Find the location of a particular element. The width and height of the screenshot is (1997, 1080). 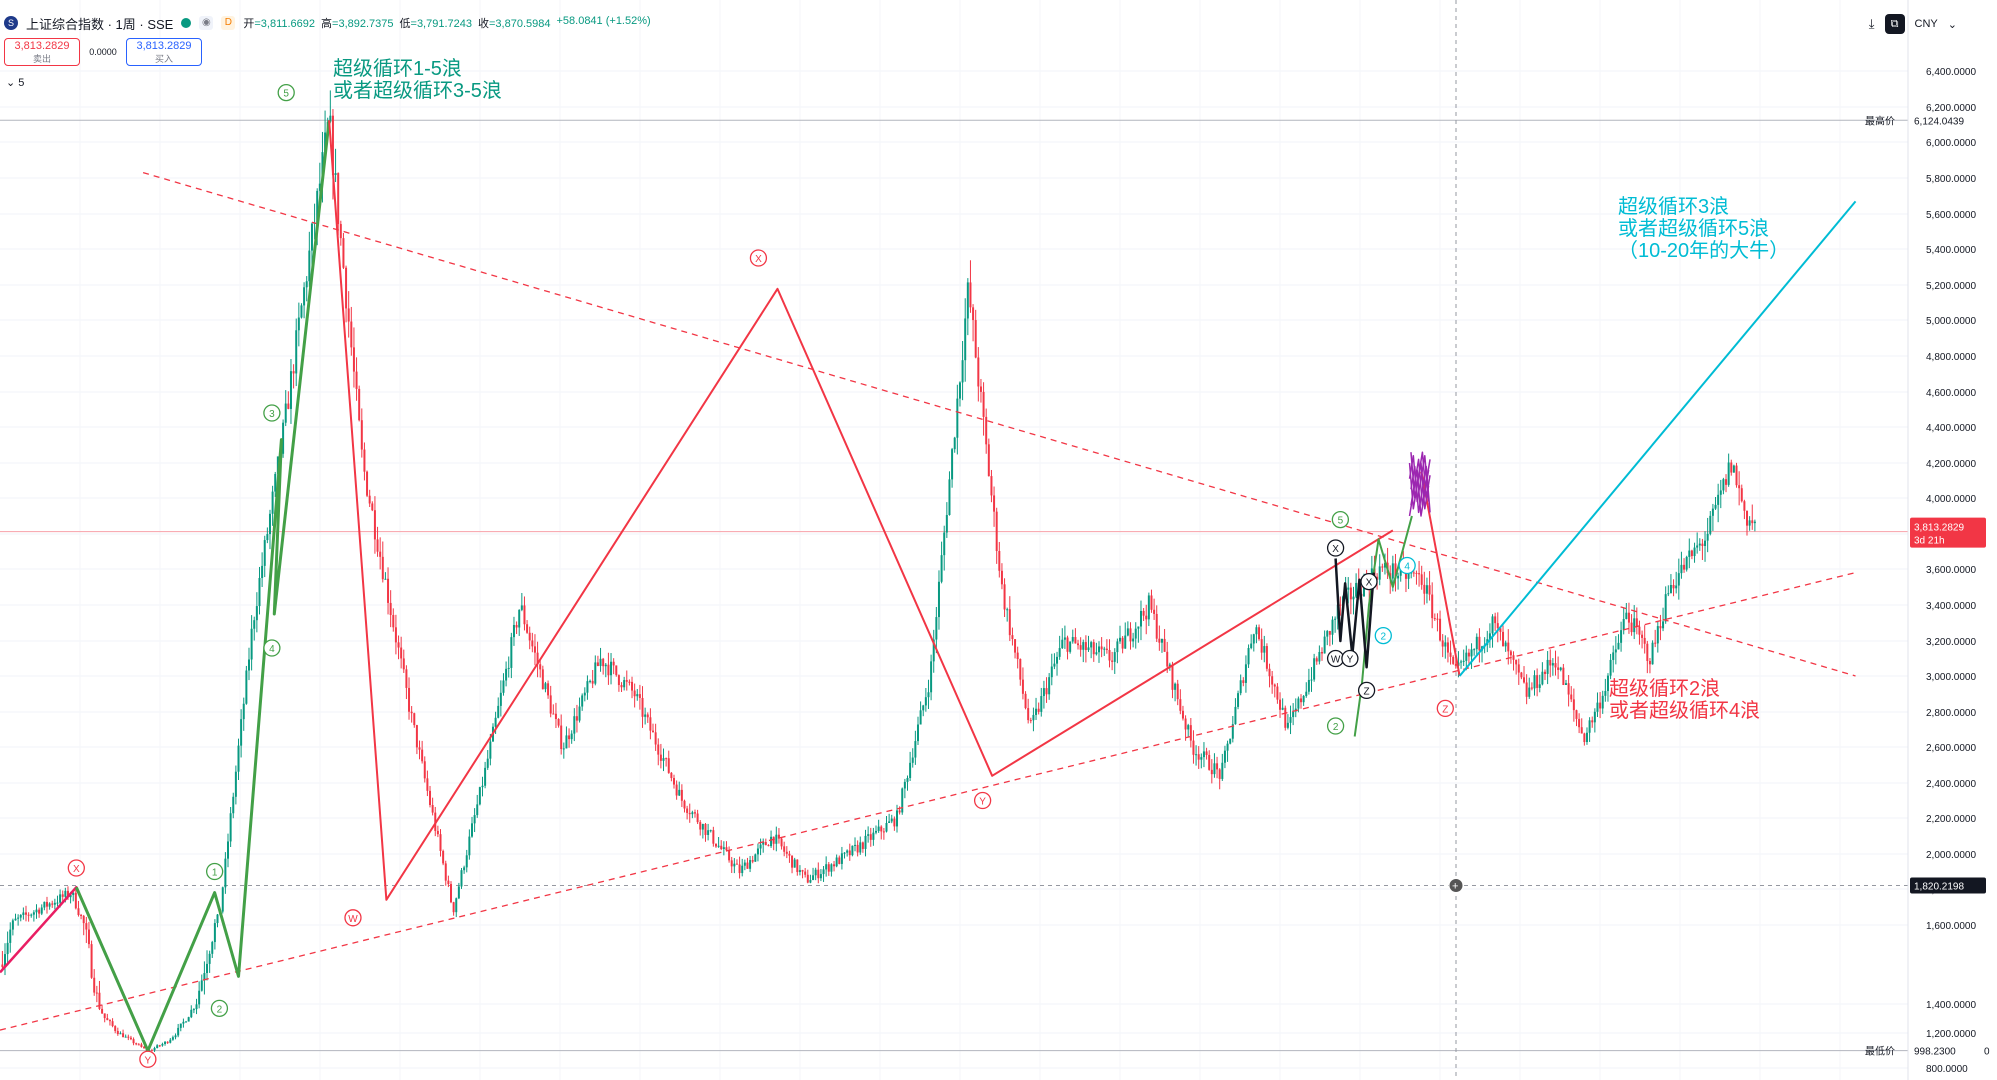

sell-button: 3,813.2829 卖出 is located at coordinates (42, 52).